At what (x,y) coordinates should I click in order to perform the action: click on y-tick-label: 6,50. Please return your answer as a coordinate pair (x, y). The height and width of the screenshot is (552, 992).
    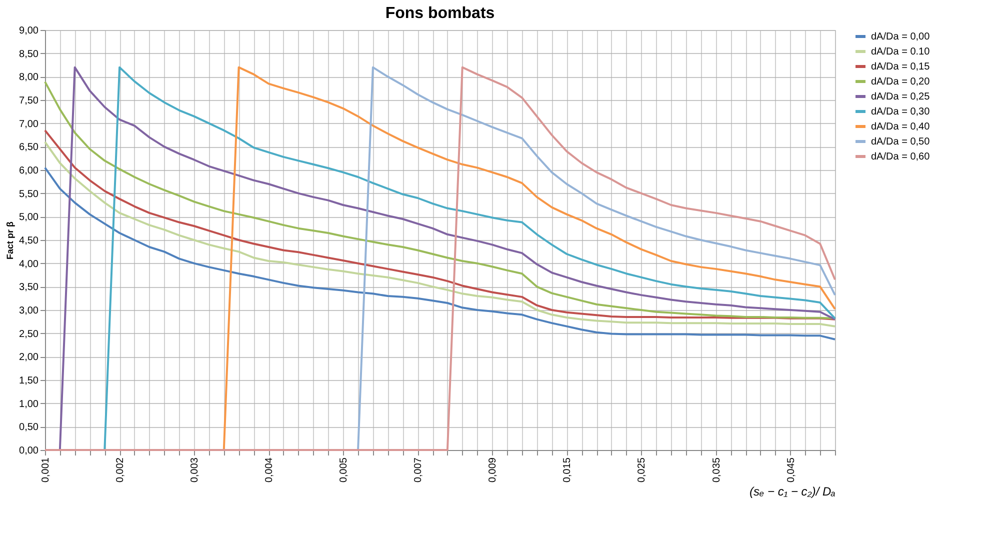
    Looking at the image, I should click on (29, 148).